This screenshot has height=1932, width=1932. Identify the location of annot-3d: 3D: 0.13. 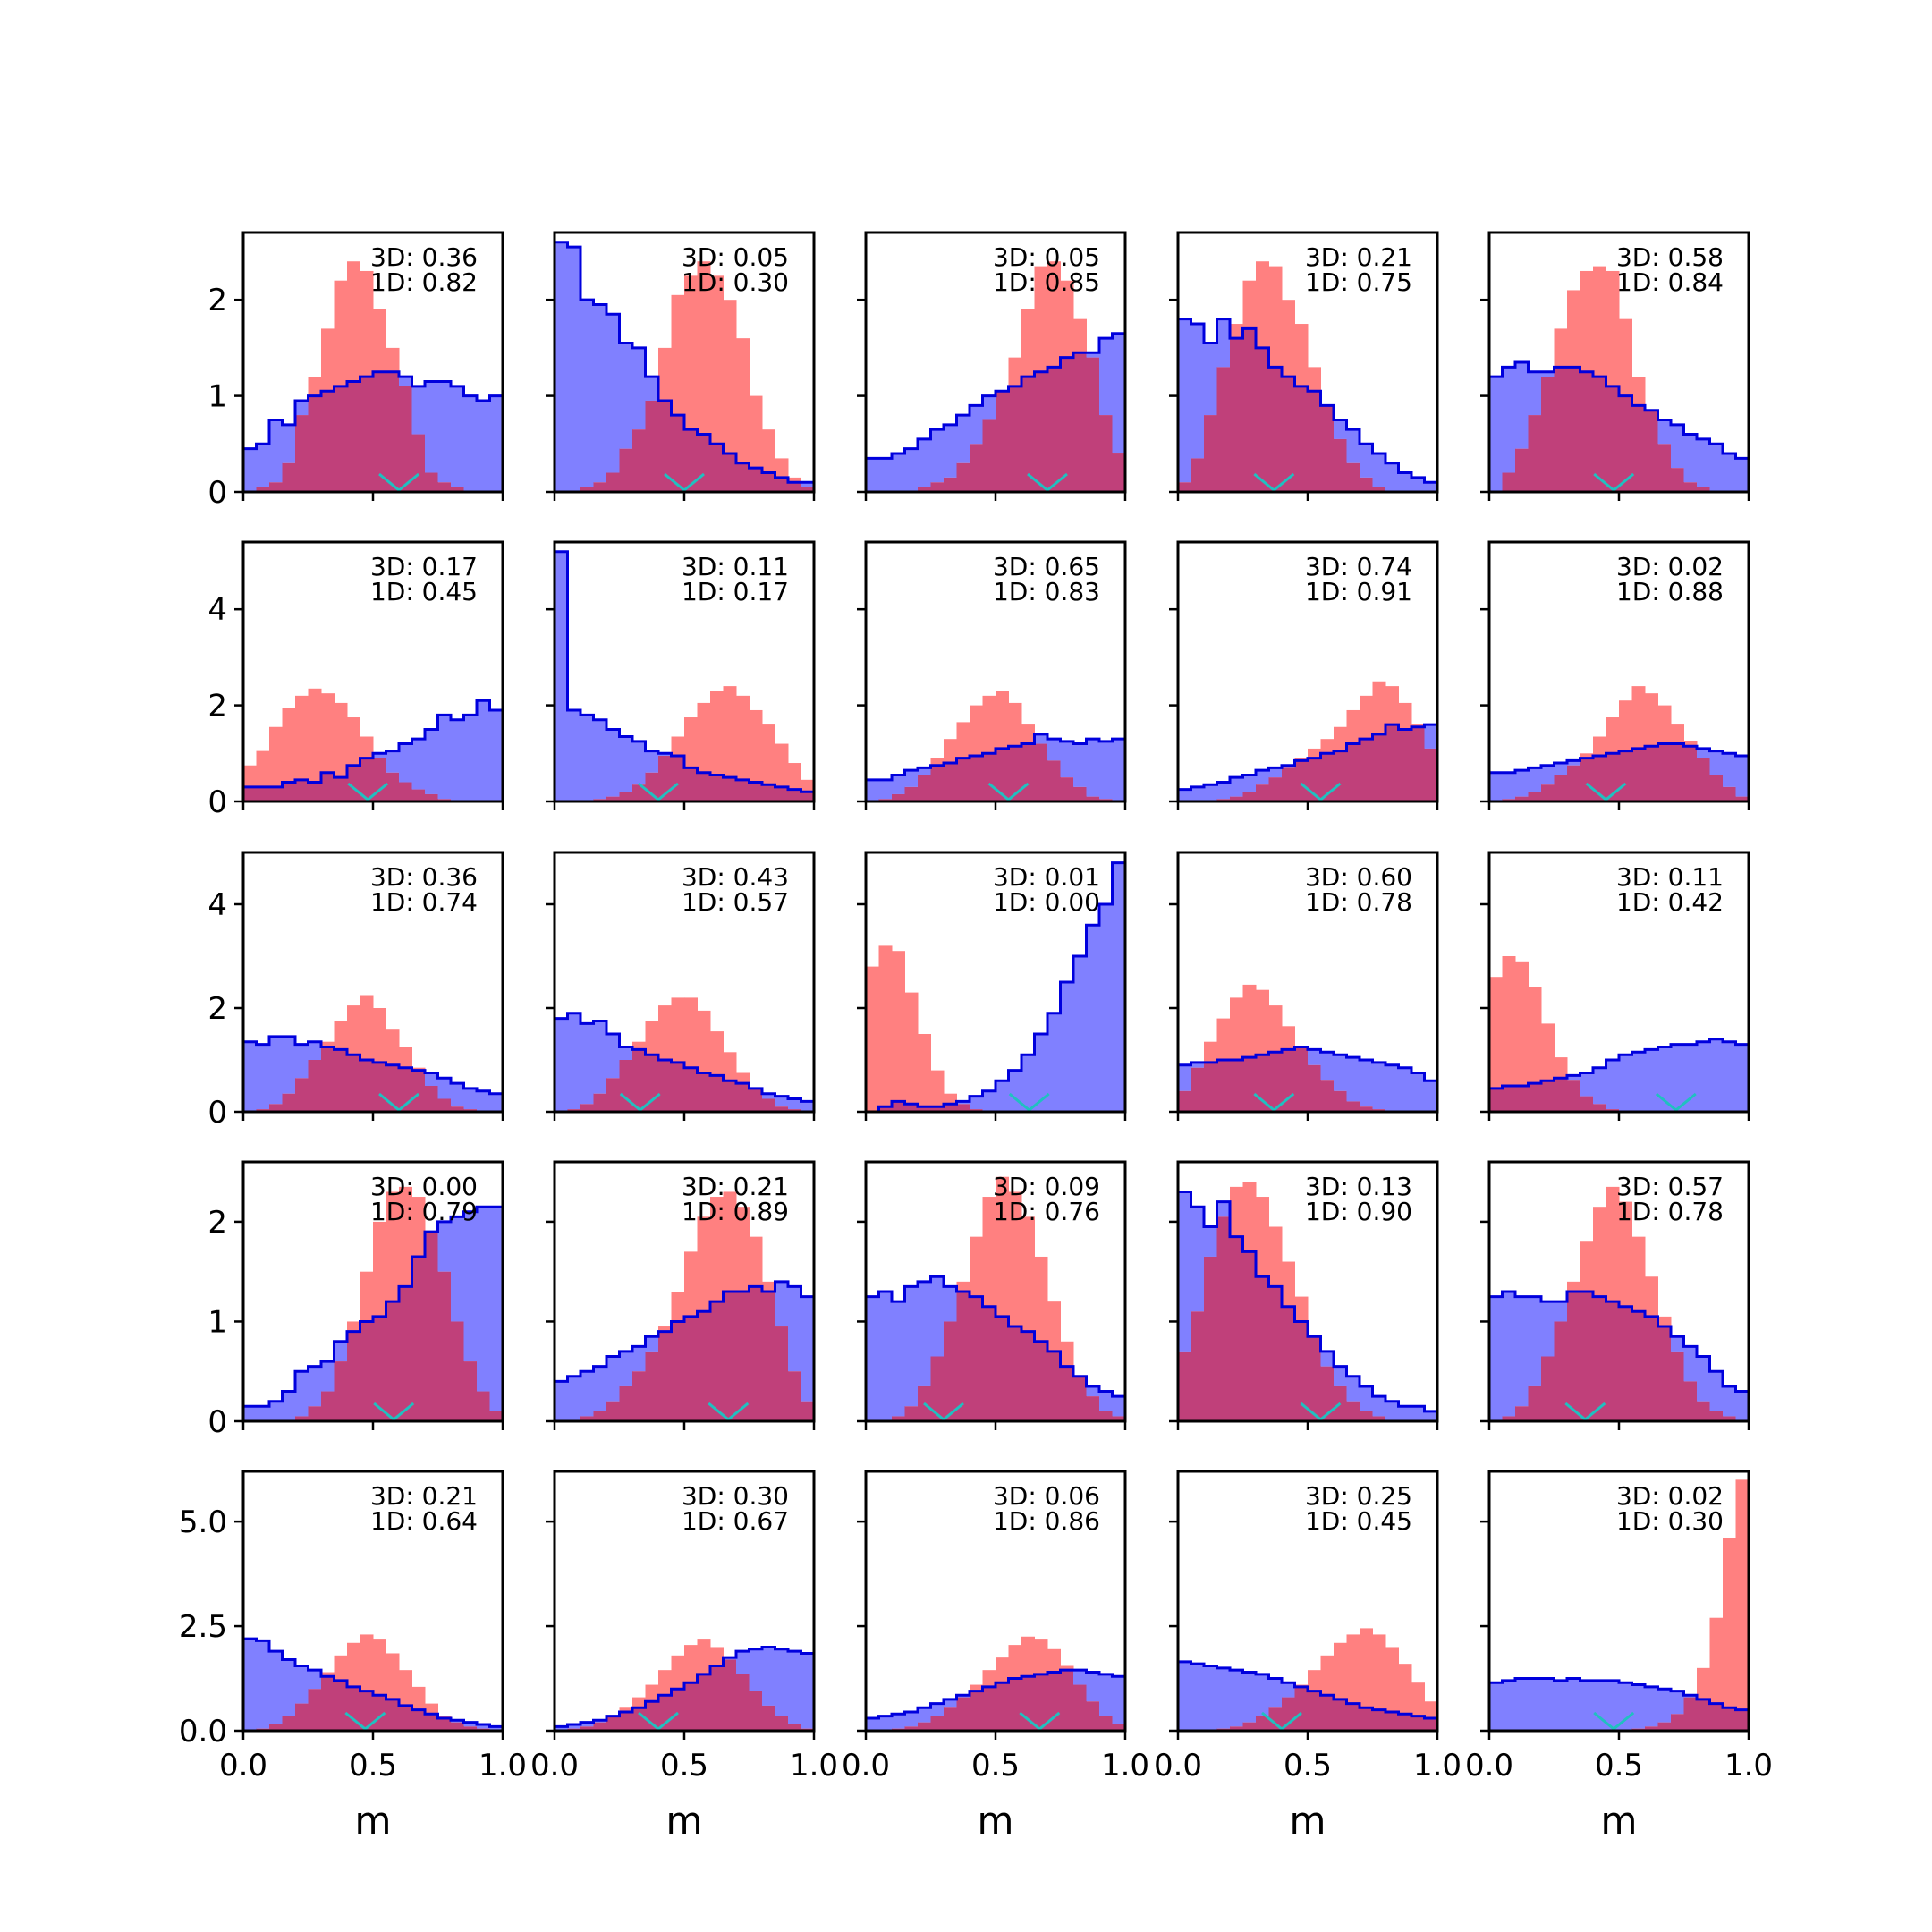
(1358, 1186).